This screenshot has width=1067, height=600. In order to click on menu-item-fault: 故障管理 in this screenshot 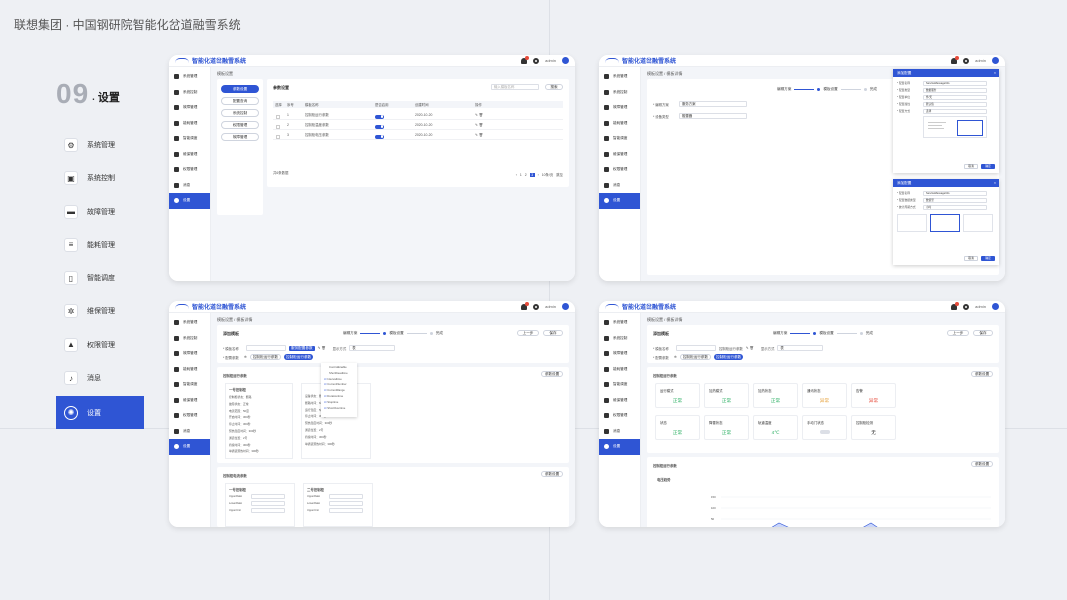, I will do `click(240, 137)`.